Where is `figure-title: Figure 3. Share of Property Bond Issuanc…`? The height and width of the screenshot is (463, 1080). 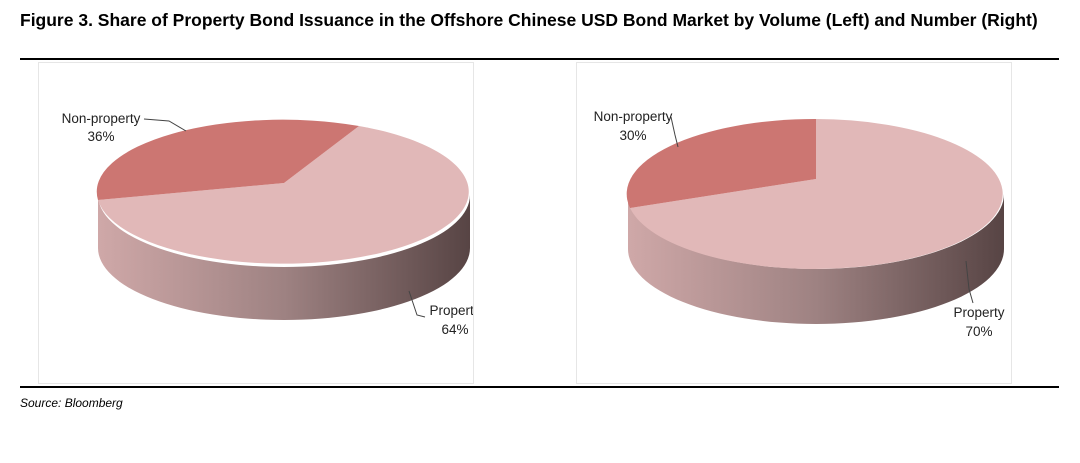
figure-title: Figure 3. Share of Property Bond Issuanc… is located at coordinates (529, 20).